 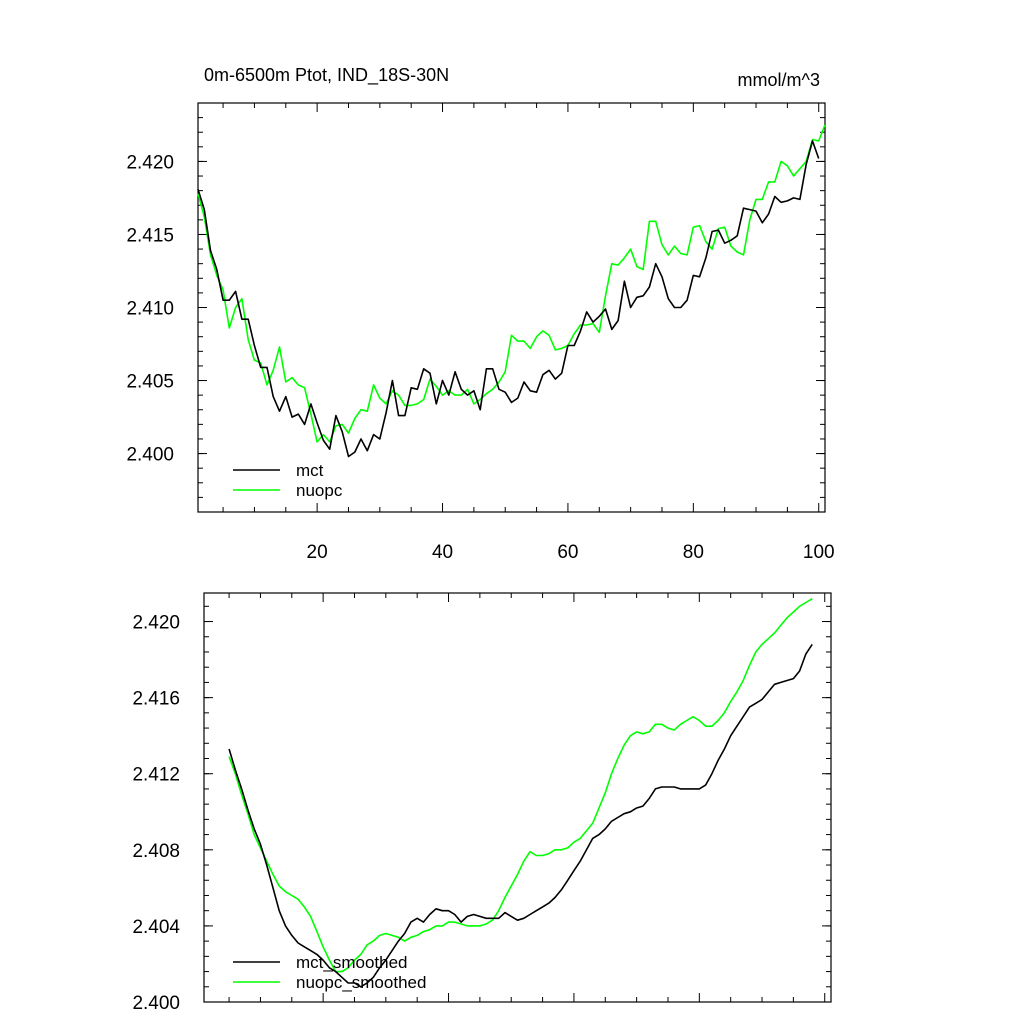 I want to click on bottom-y-tick-label: 2.420, so click(x=156, y=623).